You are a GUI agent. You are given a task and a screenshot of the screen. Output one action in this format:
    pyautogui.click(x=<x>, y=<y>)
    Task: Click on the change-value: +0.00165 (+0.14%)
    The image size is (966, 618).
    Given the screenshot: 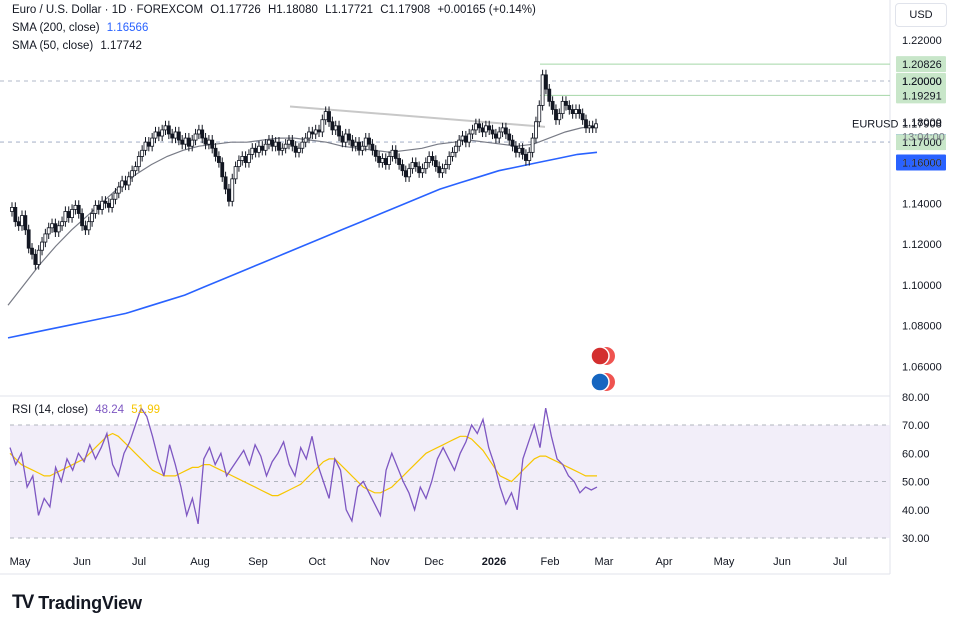 What is the action you would take?
    pyautogui.click(x=486, y=10)
    